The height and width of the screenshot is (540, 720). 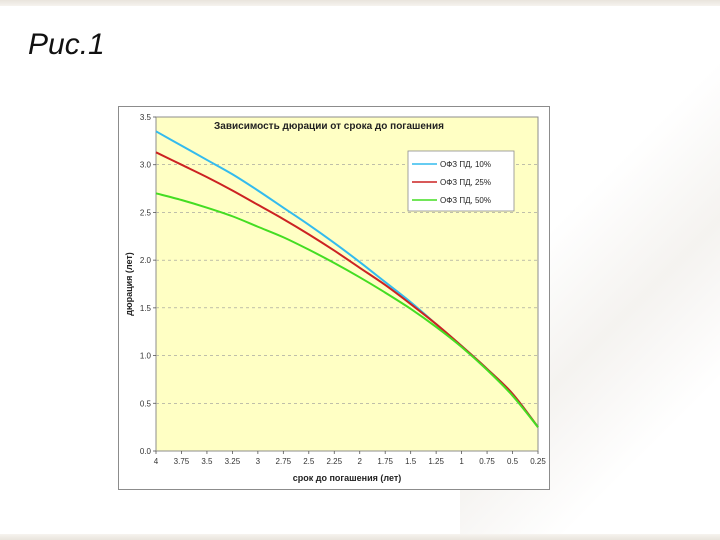 What do you see at coordinates (411, 461) in the screenshot?
I see `x-tick-label: 1.5` at bounding box center [411, 461].